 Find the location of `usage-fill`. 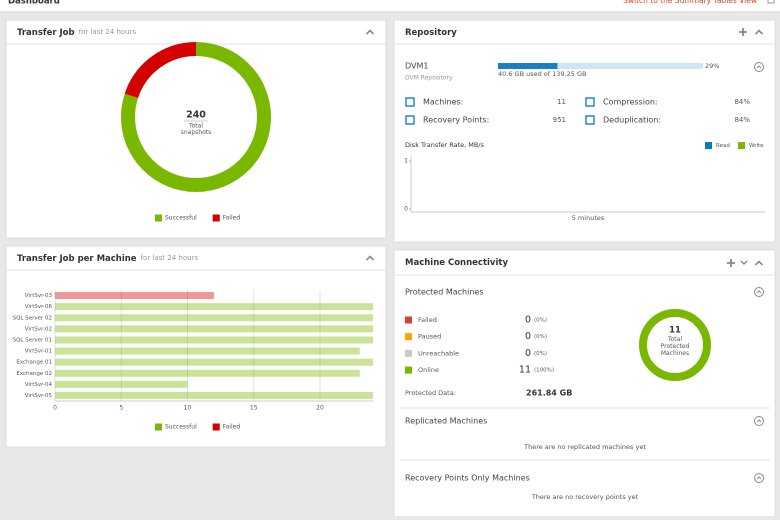

usage-fill is located at coordinates (528, 66).